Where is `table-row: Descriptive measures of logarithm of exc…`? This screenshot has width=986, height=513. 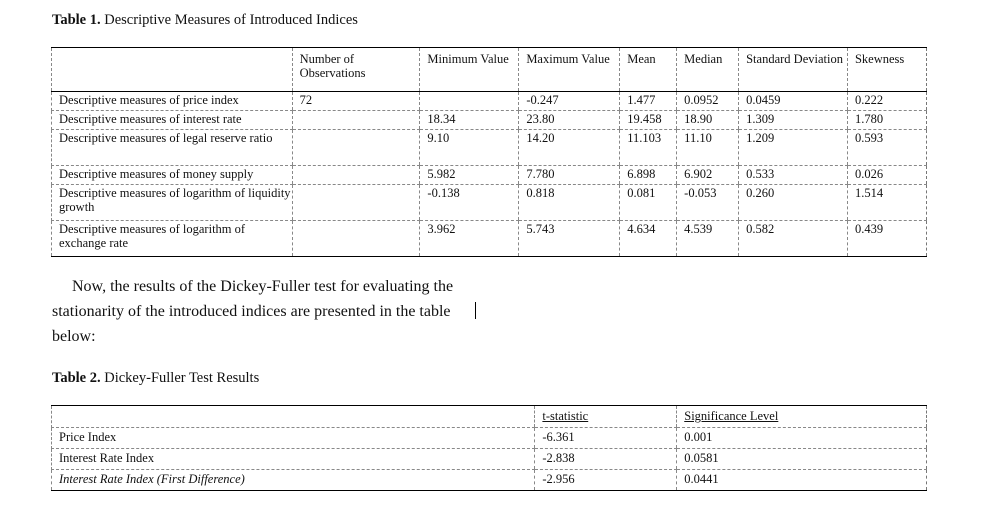
table-row: Descriptive measures of logarithm of exc… is located at coordinates (489, 238).